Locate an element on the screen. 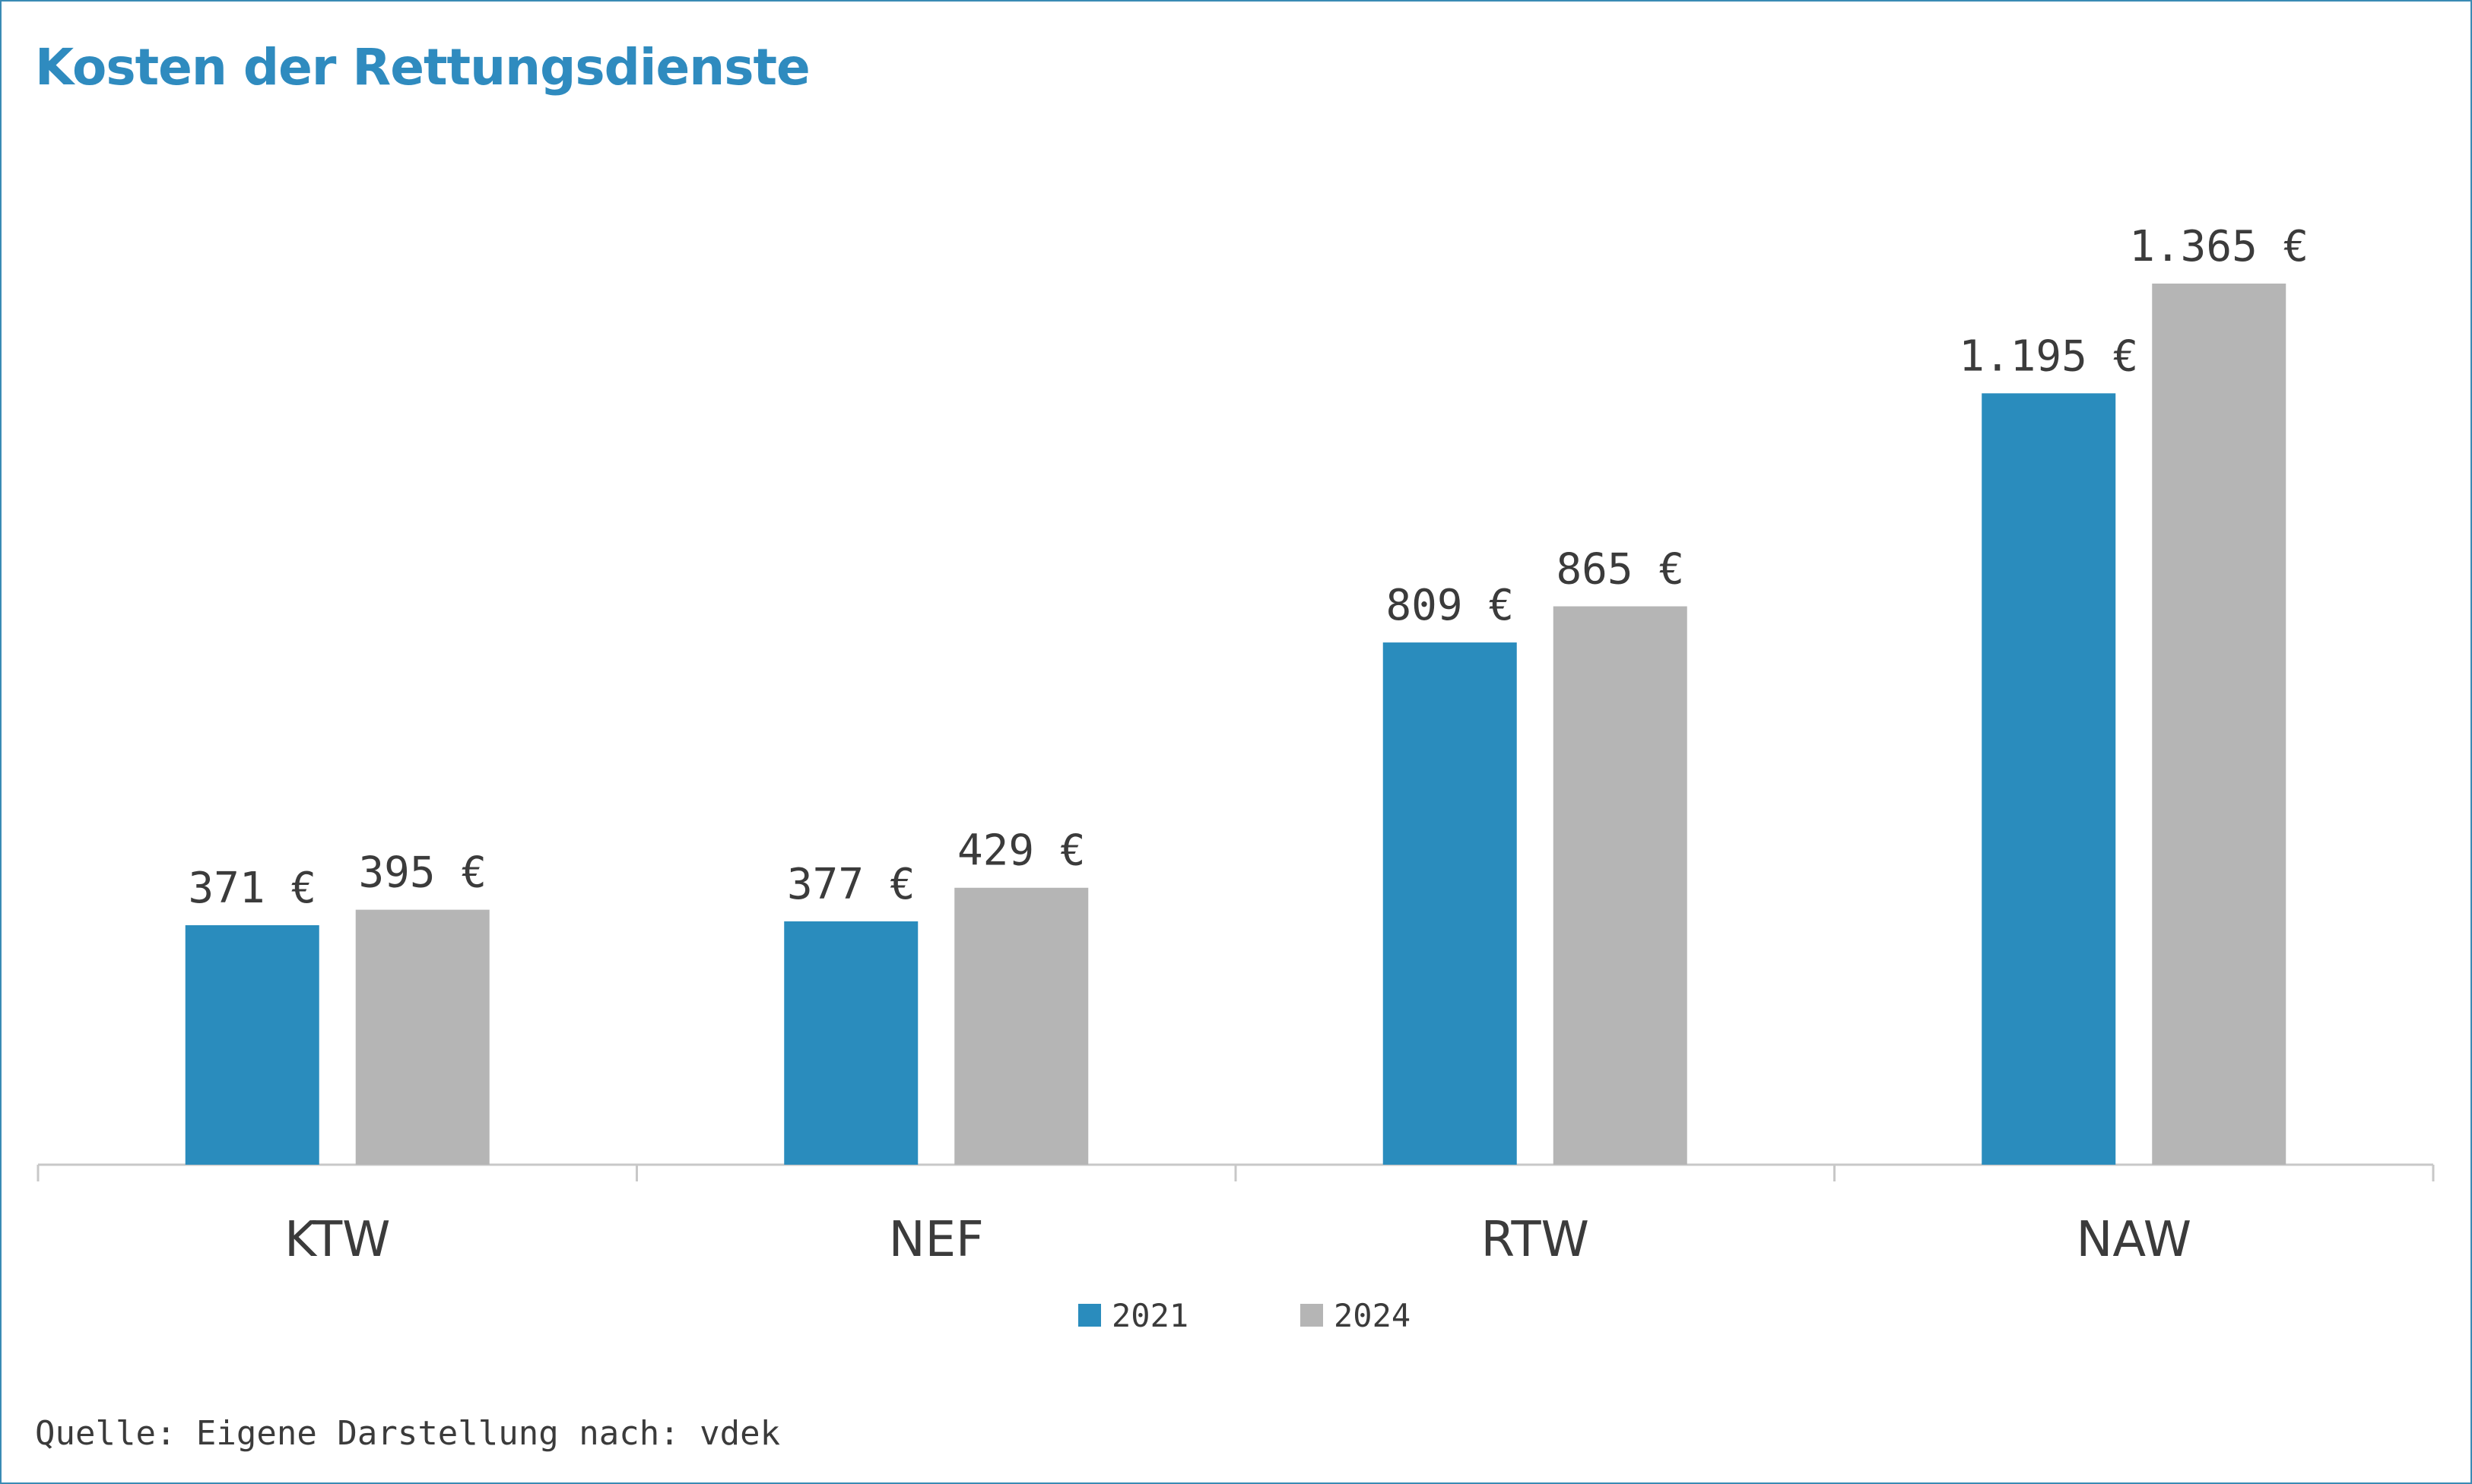 The width and height of the screenshot is (2472, 1484). data-label-nef-2021: 377 € is located at coordinates (851, 884).